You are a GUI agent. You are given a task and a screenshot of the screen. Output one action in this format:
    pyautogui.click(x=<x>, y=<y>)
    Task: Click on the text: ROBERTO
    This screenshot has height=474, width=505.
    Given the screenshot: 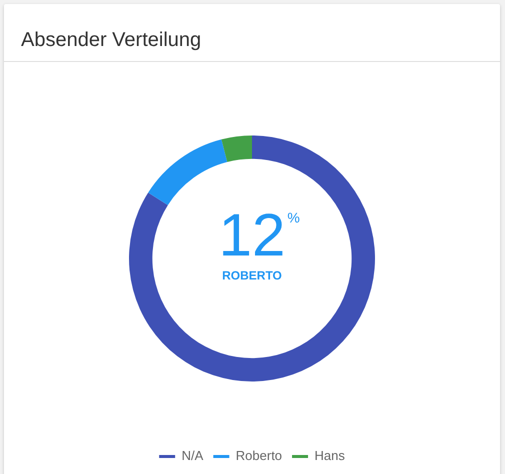 What is the action you would take?
    pyautogui.click(x=252, y=275)
    